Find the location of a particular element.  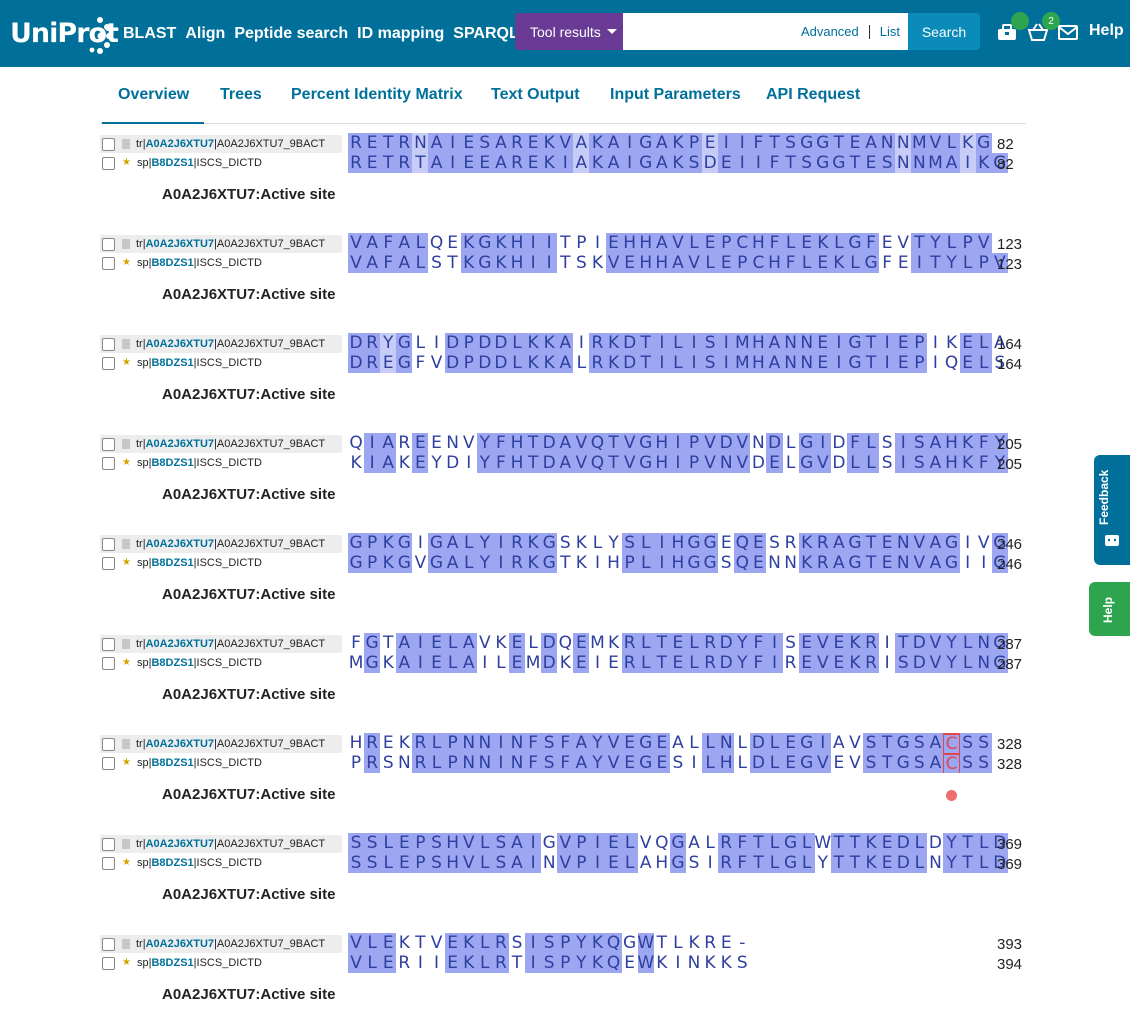

position-number: 164 is located at coordinates (1010, 364).